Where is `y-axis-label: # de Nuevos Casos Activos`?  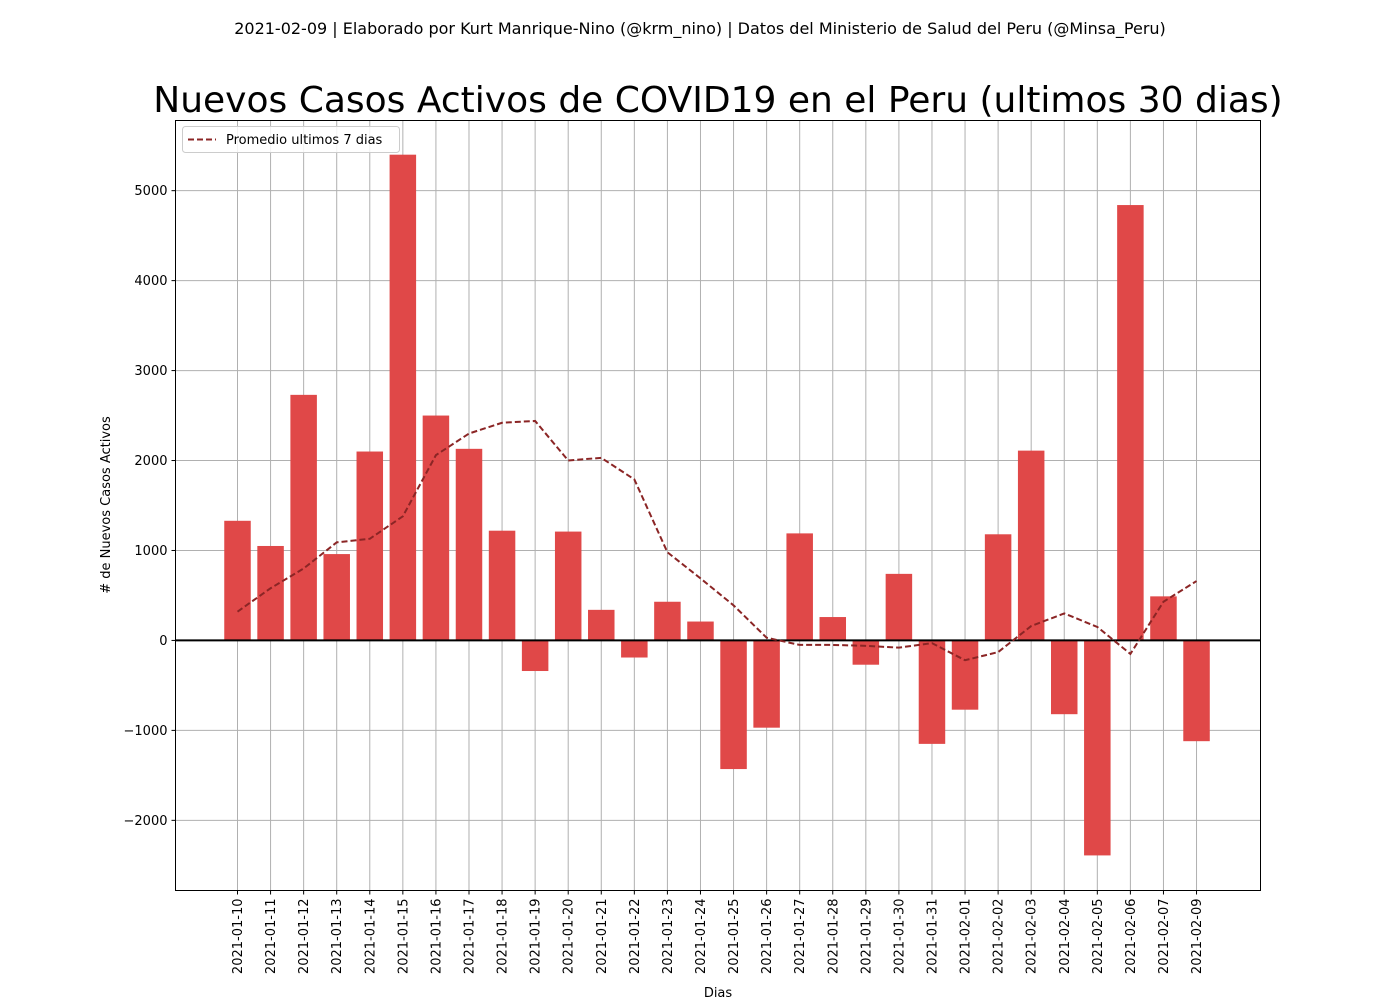 y-axis-label: # de Nuevos Casos Activos is located at coordinates (106, 505).